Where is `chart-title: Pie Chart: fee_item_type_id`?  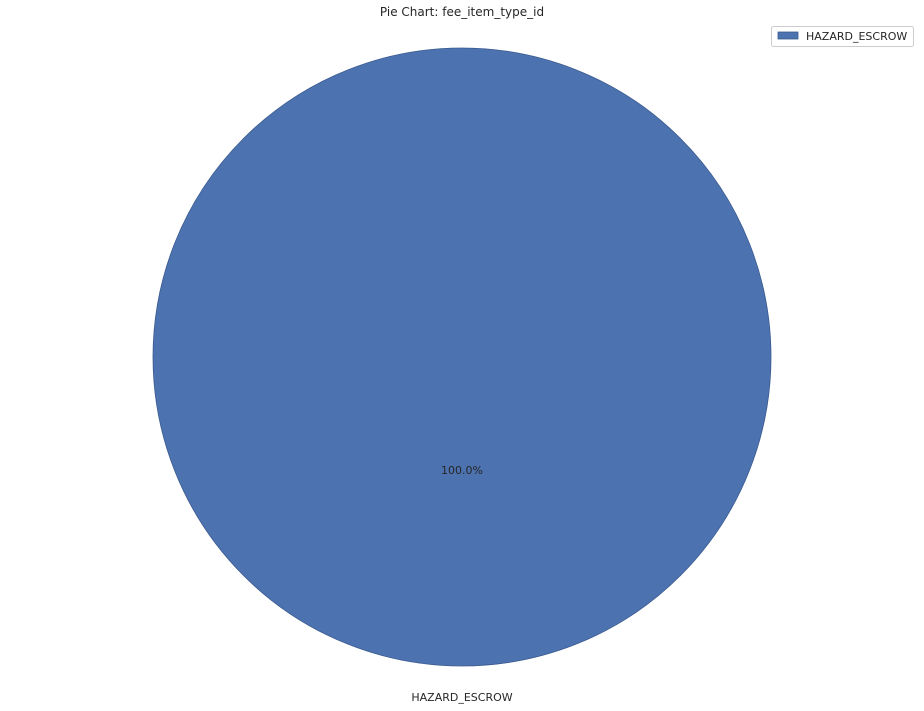 chart-title: Pie Chart: fee_item_type_id is located at coordinates (462, 12).